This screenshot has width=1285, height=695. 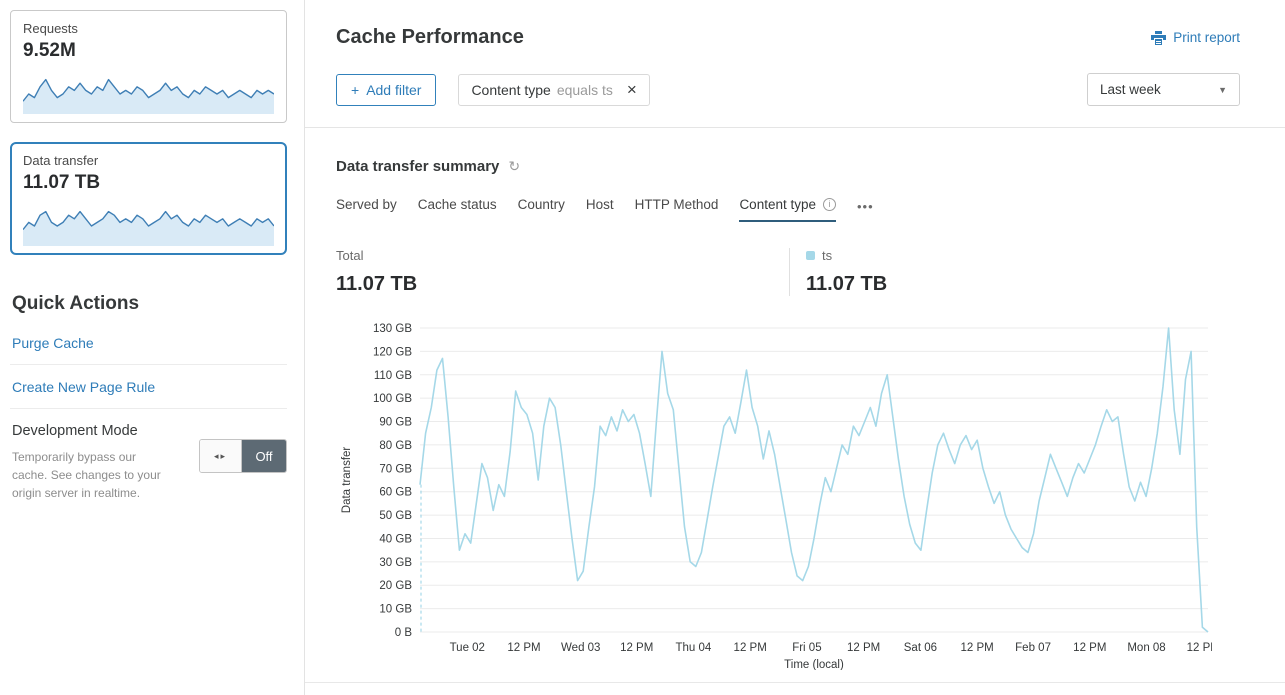 What do you see at coordinates (148, 198) in the screenshot?
I see `data-transfer-metric-card: Data transfer 11.07 TB` at bounding box center [148, 198].